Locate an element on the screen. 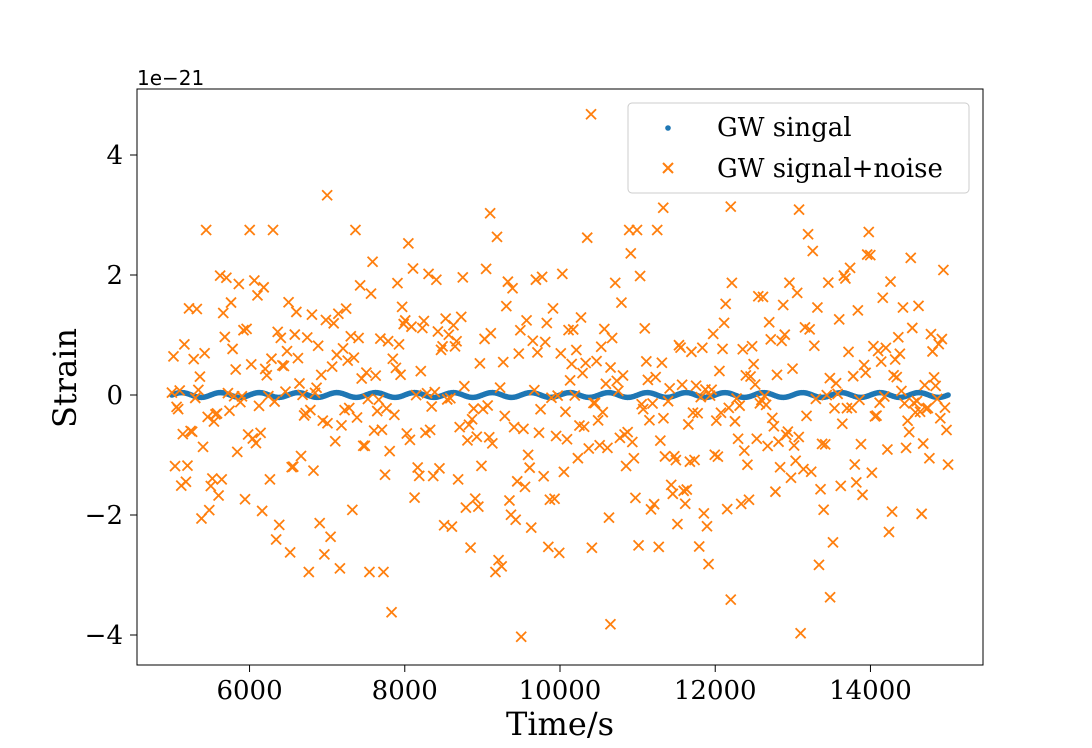 This screenshot has height=748, width=1092. x-tick-label: 12000 is located at coordinates (715, 691).